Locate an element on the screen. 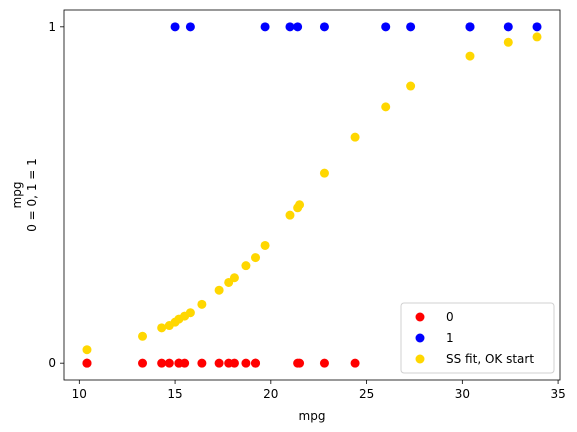 This screenshot has height=432, width=577. x-tick-label: 20 is located at coordinates (270, 394).